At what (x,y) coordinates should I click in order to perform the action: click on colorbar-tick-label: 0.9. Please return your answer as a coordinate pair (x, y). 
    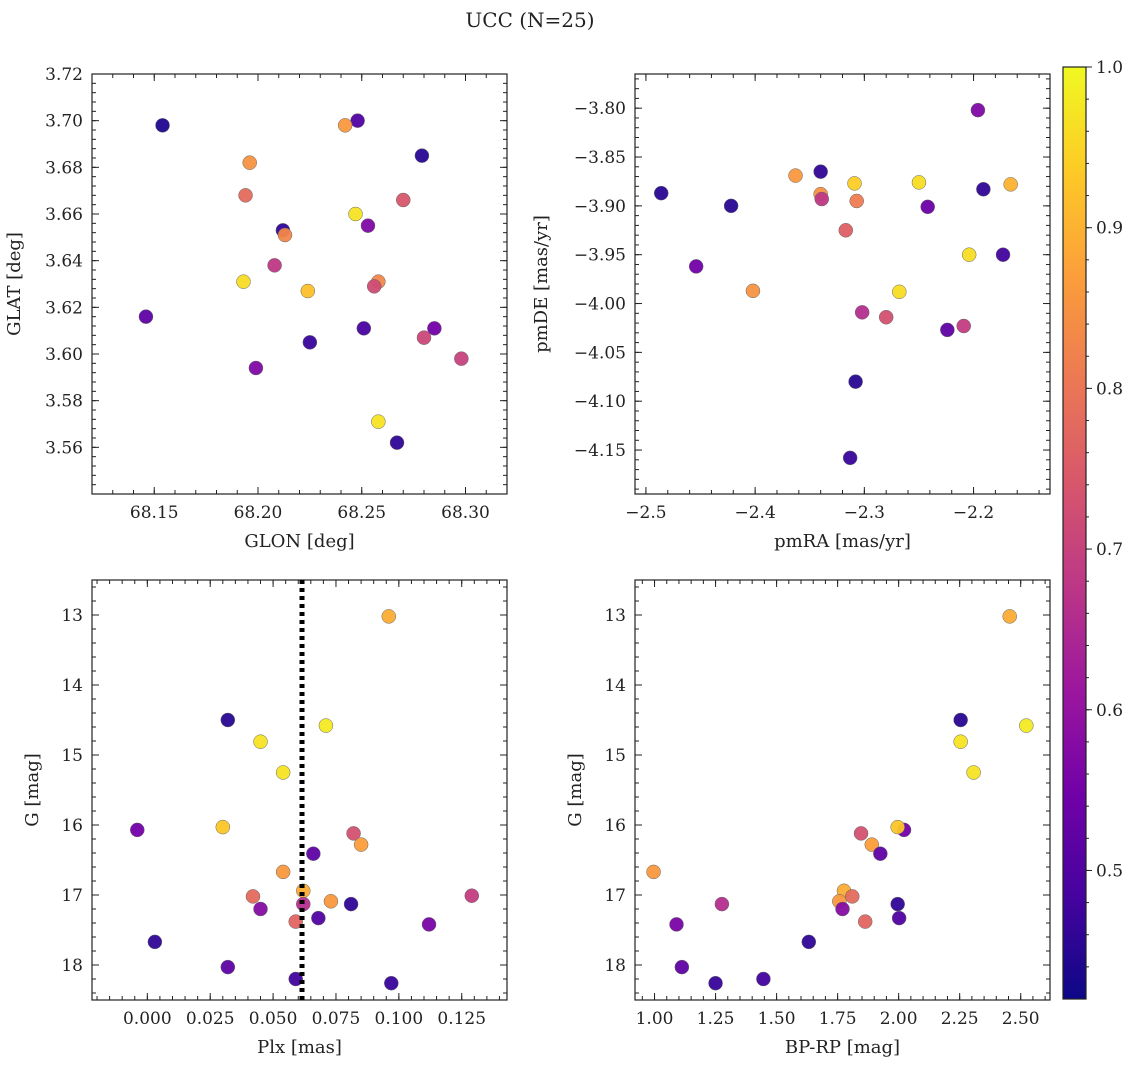
    Looking at the image, I should click on (1109, 229).